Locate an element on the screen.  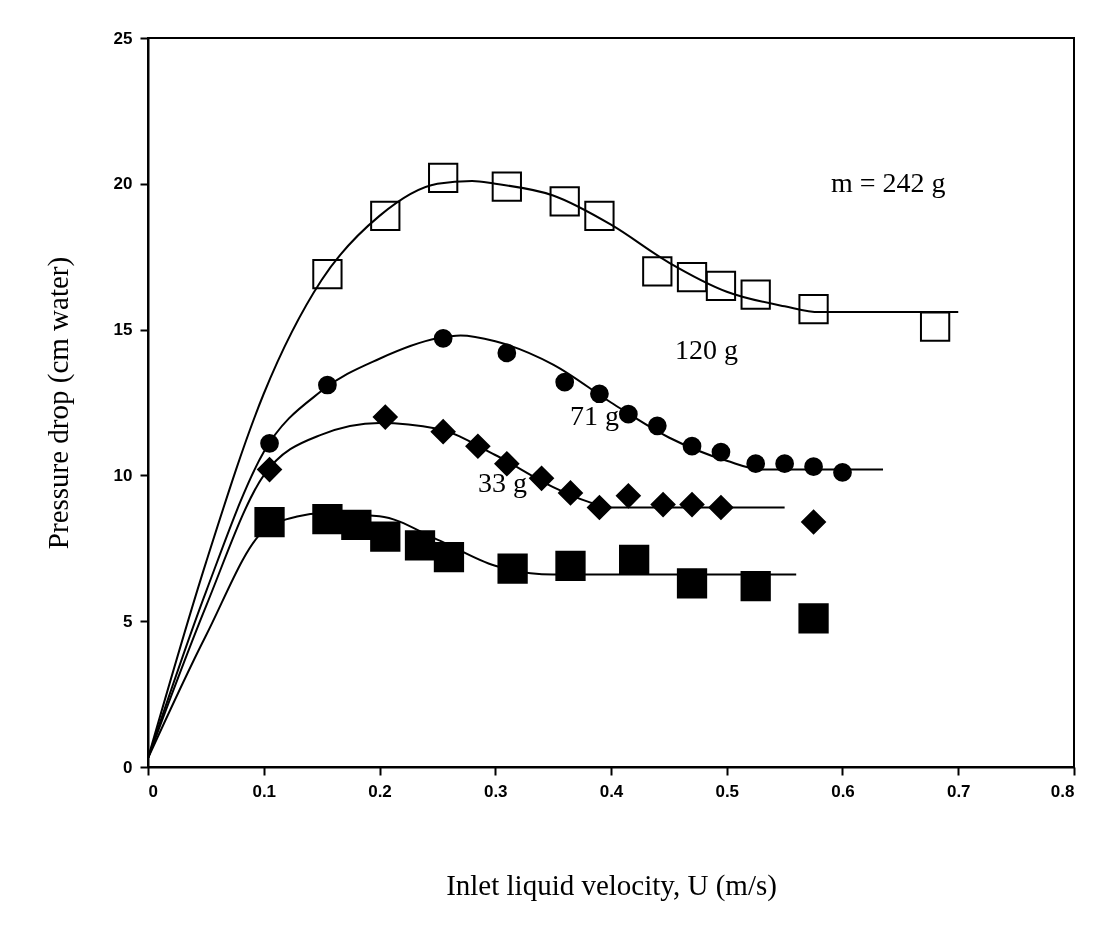
y-tick-label: 20 is located at coordinates (123, 184).